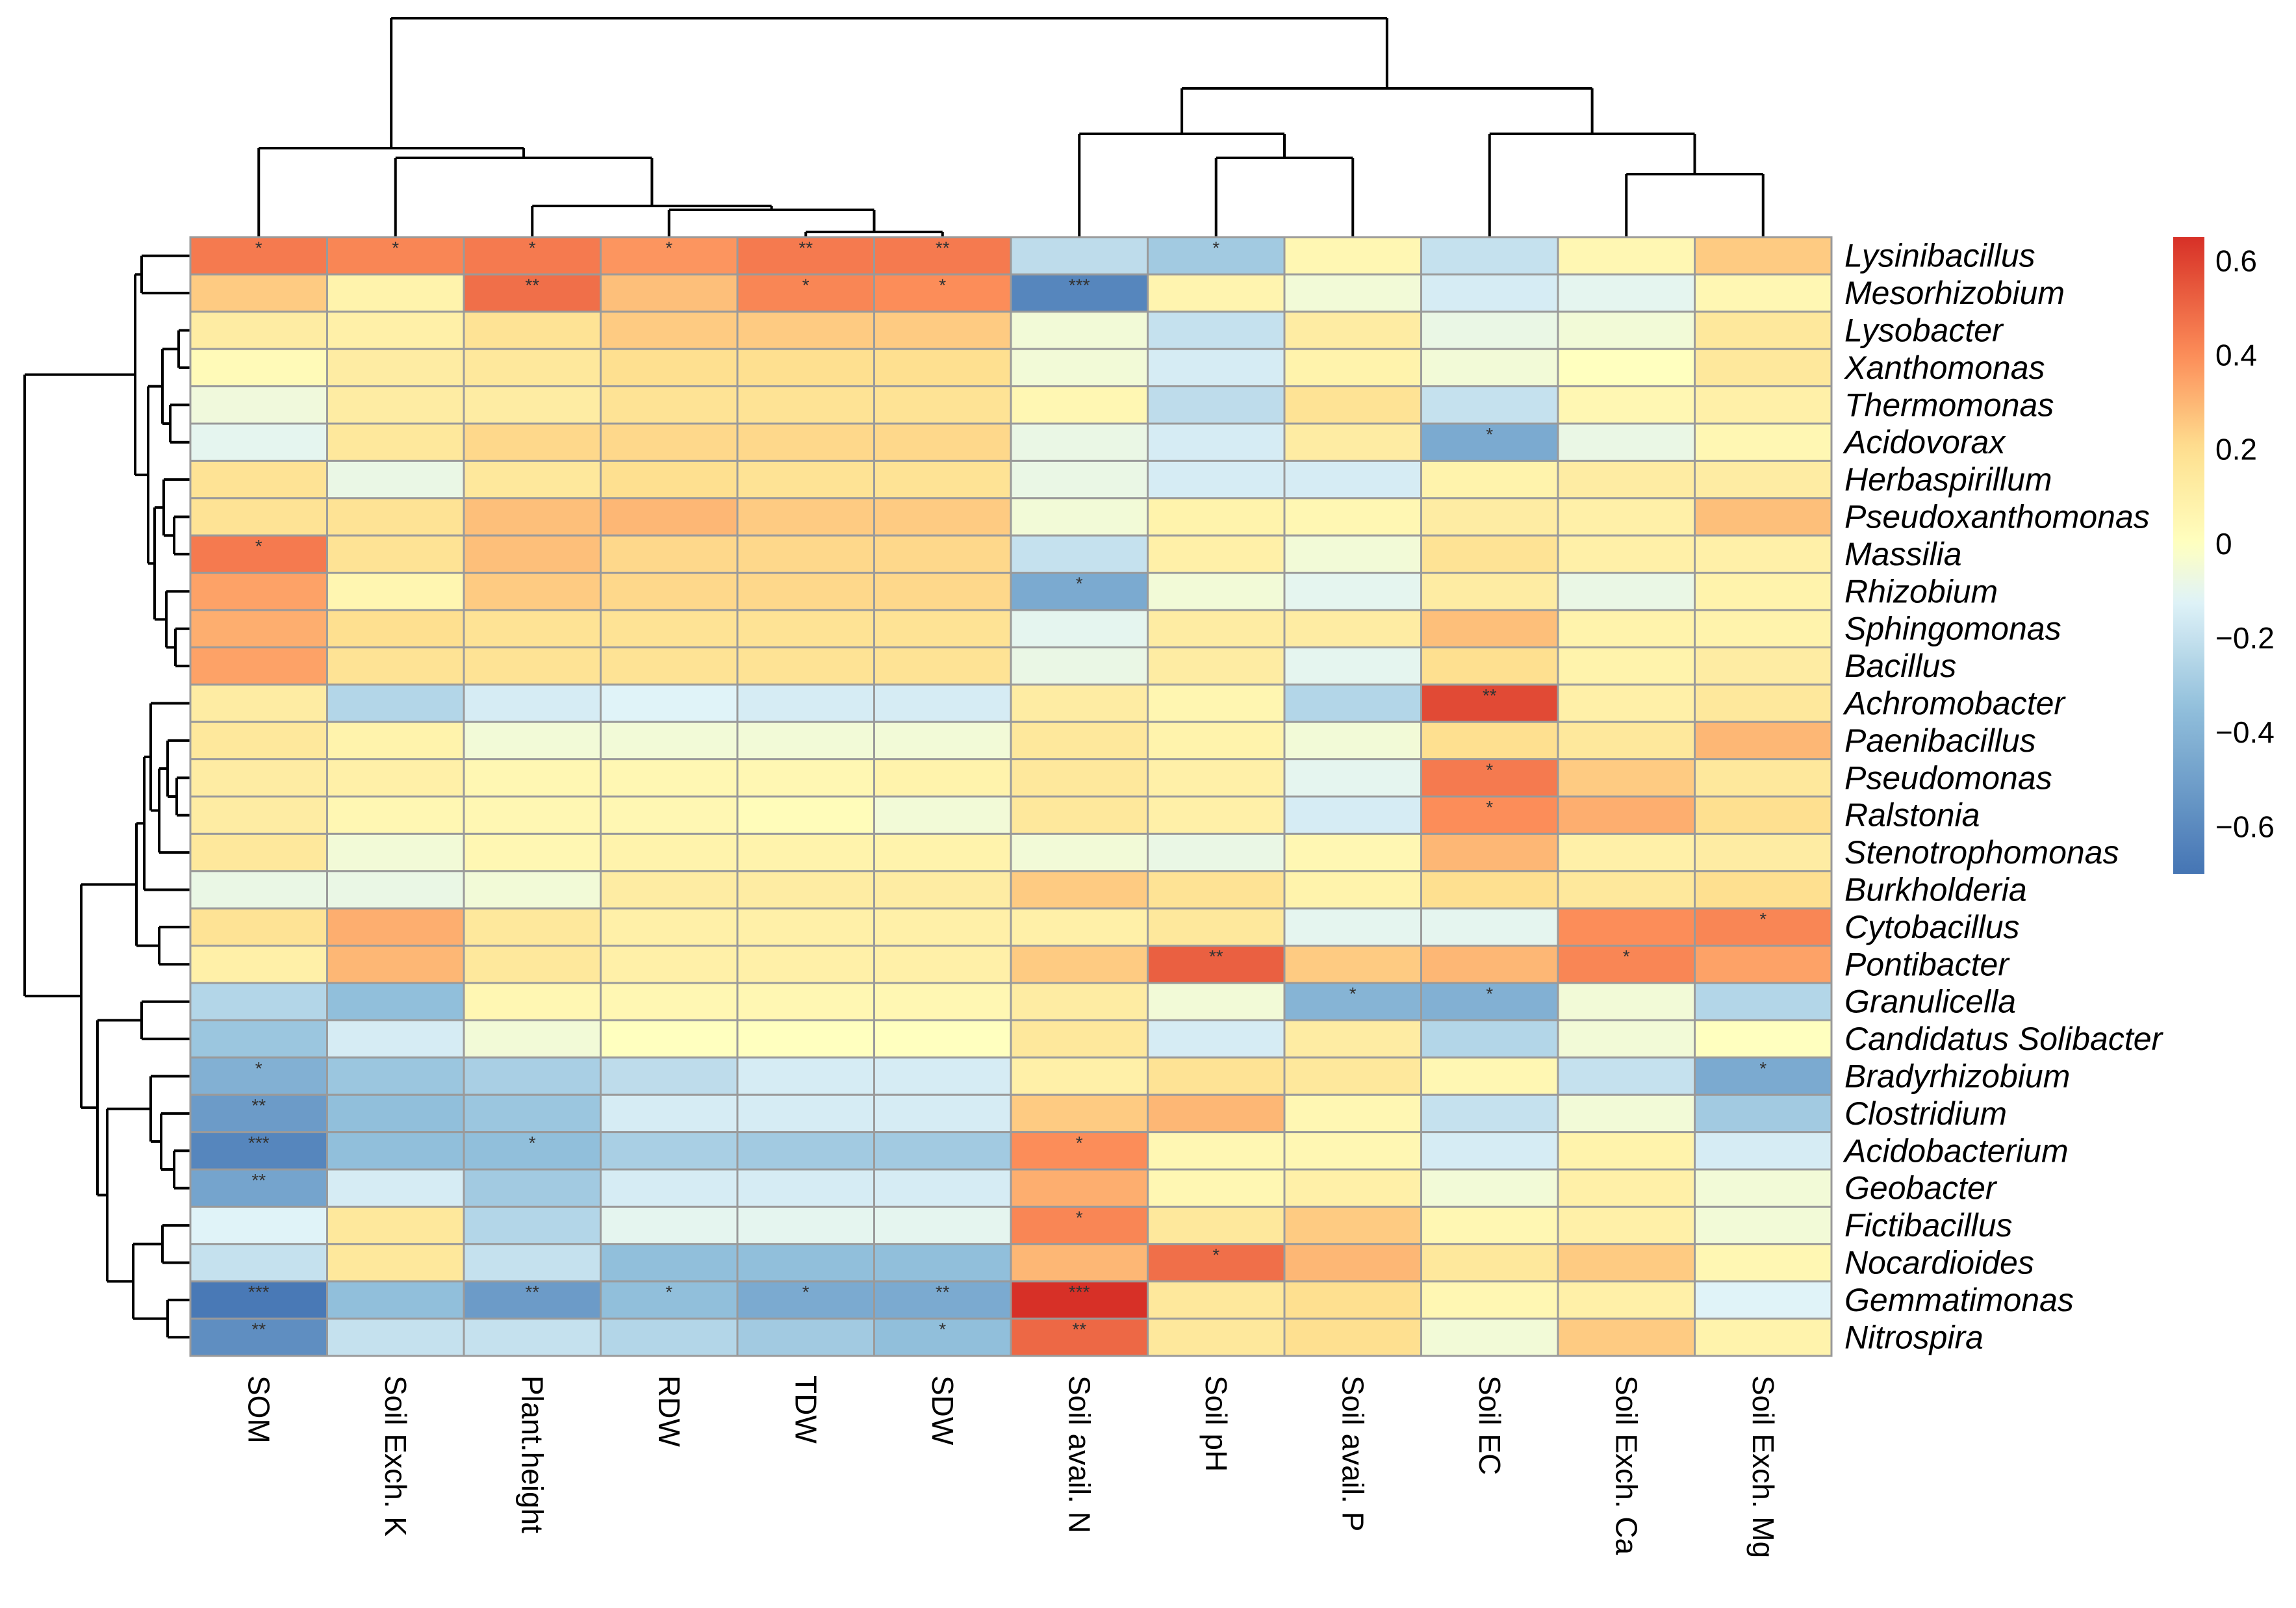  What do you see at coordinates (1948, 479) in the screenshot?
I see `row-label: Herbaspirillum` at bounding box center [1948, 479].